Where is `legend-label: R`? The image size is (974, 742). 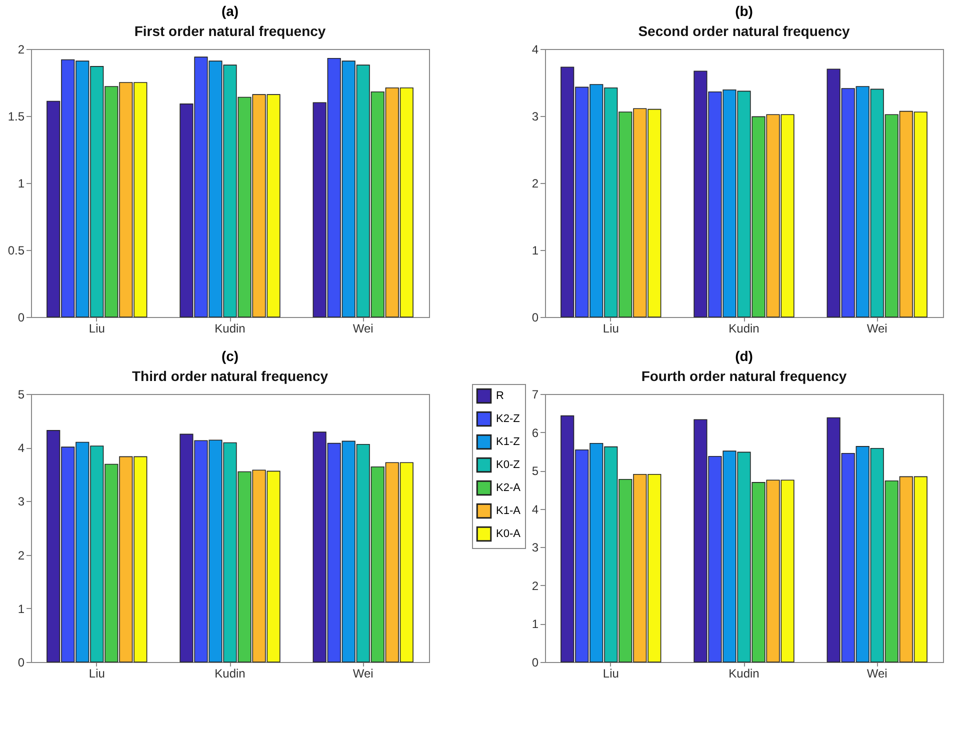
legend-label: R is located at coordinates (500, 396).